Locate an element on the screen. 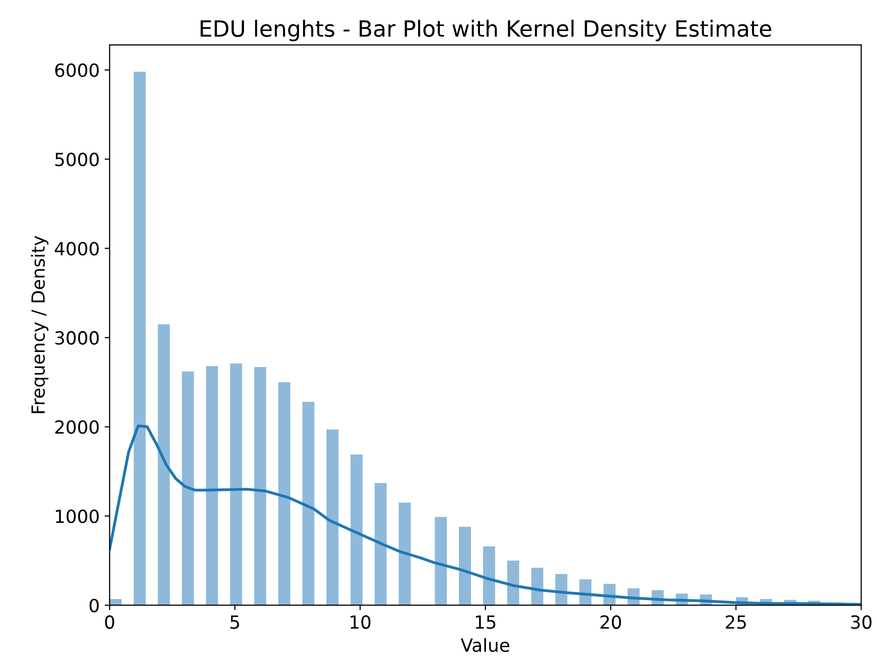  y-tick-label: 4000 is located at coordinates (76, 249).